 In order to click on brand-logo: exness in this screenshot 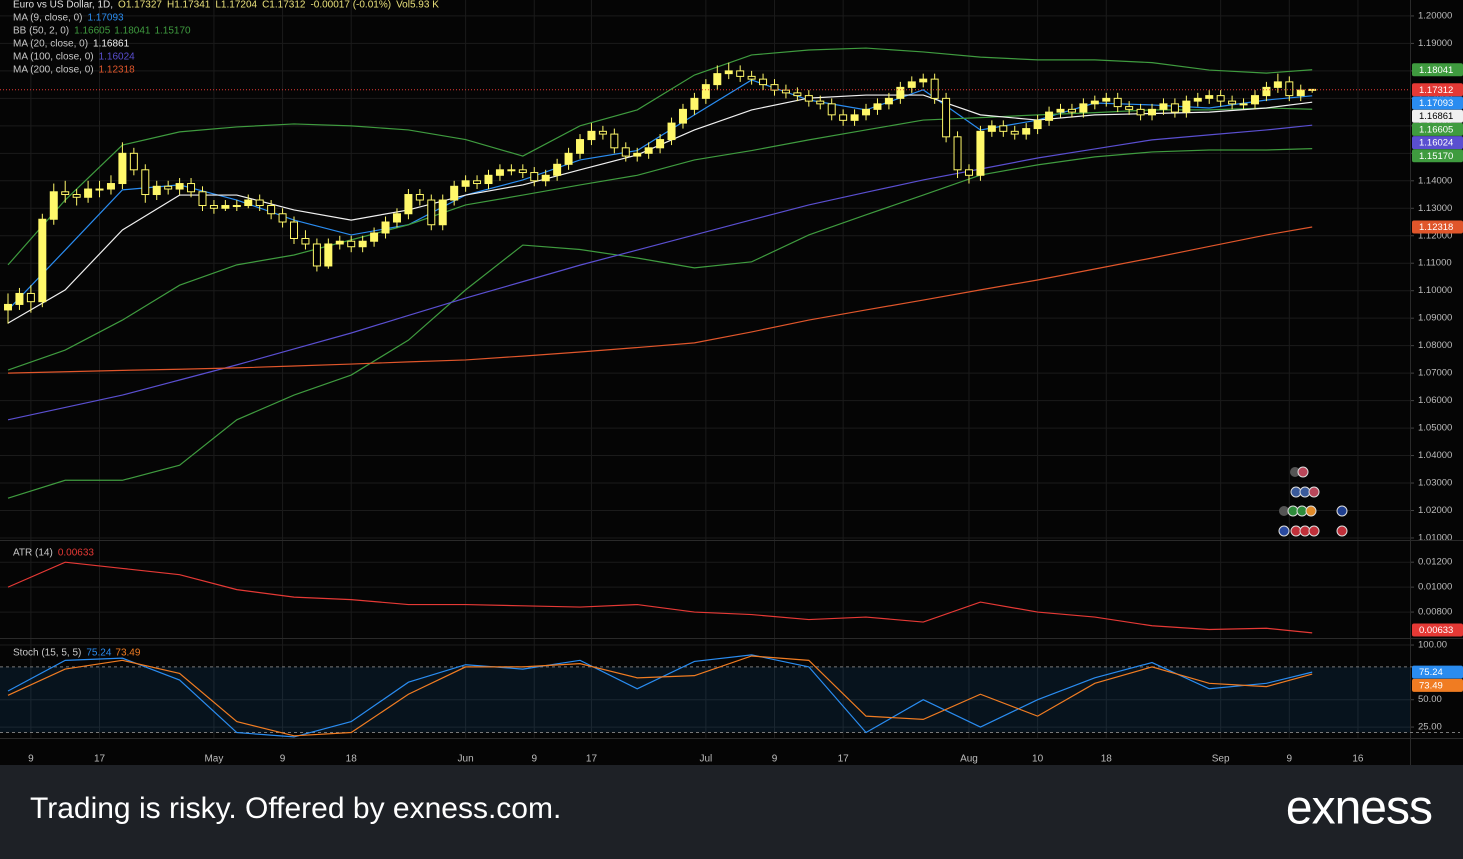, I will do `click(1359, 808)`.